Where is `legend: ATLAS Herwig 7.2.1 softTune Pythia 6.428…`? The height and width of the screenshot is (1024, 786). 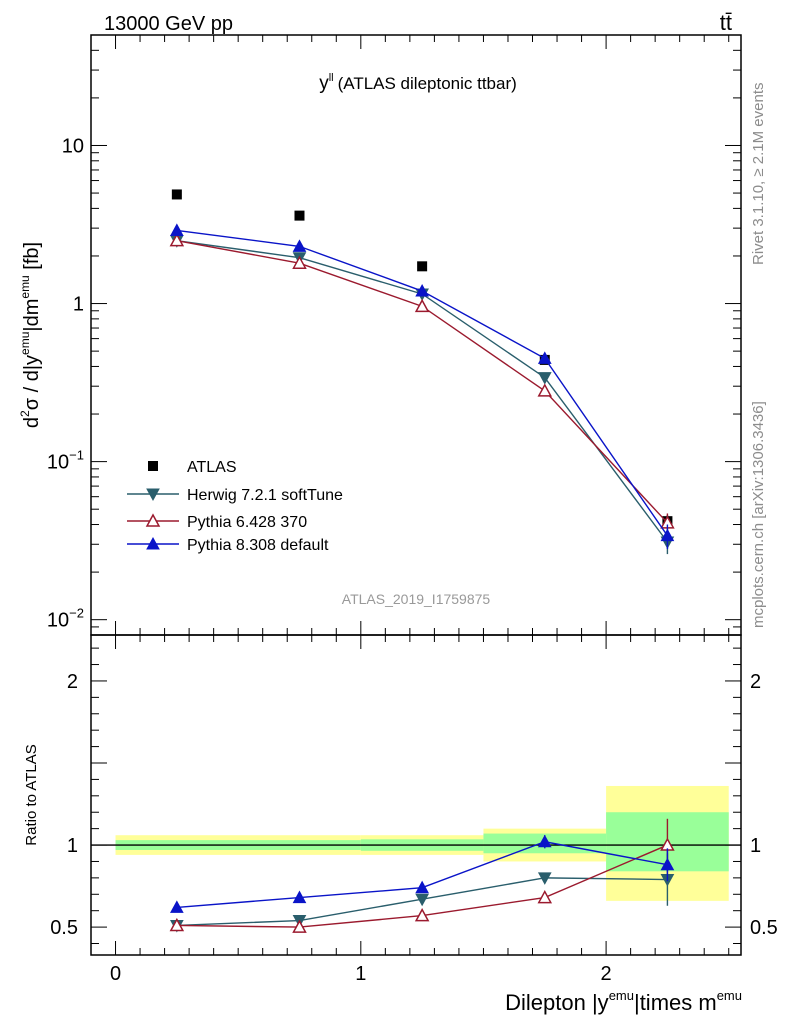
legend: ATLAS Herwig 7.2.1 softTune Pythia 6.428… is located at coordinates (265, 506).